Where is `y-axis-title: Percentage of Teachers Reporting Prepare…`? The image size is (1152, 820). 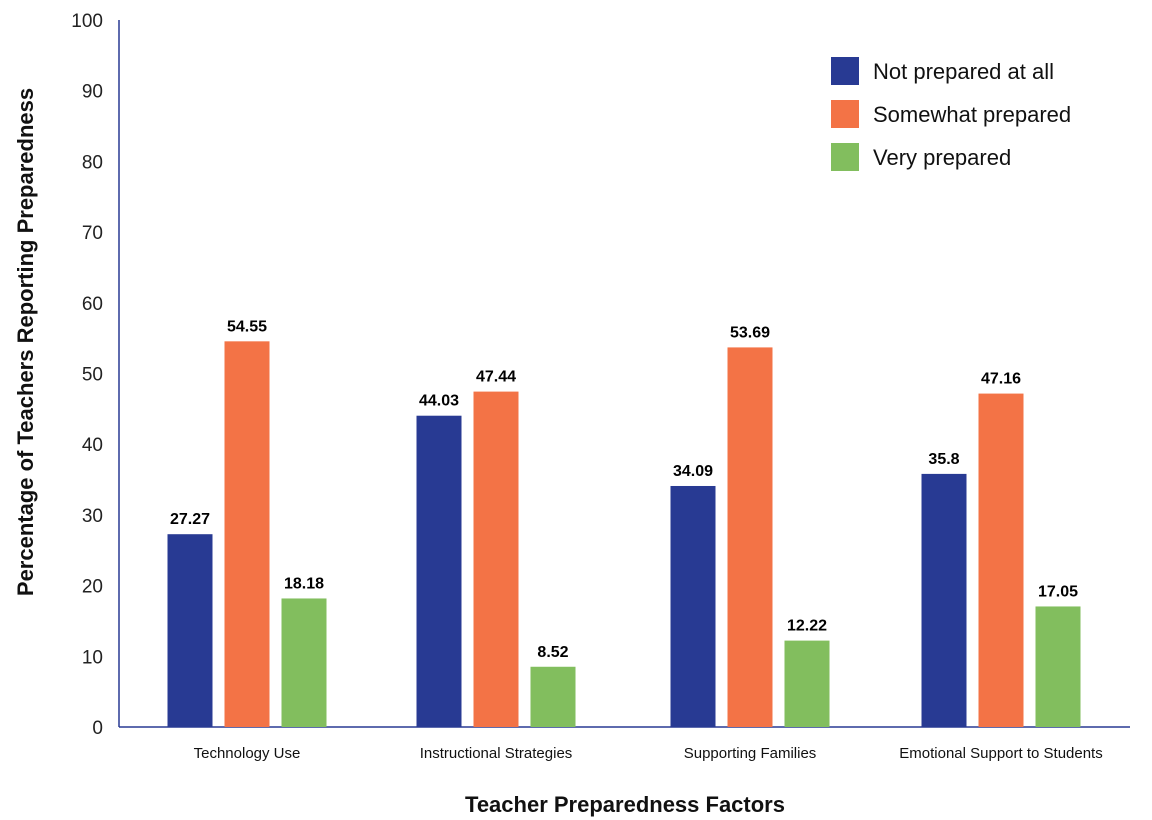
y-axis-title: Percentage of Teachers Reporting Prepare… is located at coordinates (25, 342).